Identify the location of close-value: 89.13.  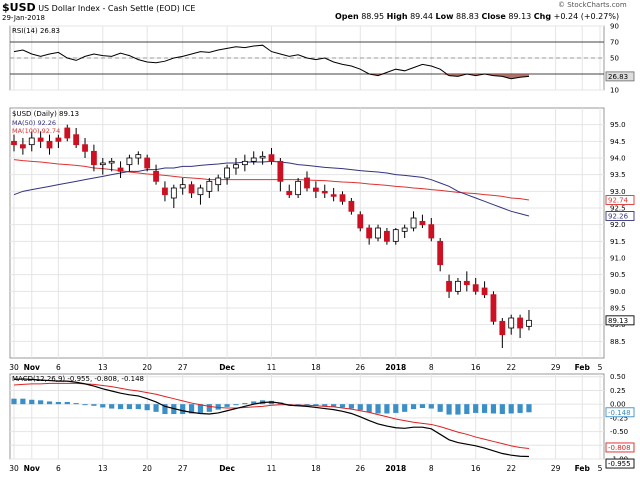
(520, 16).